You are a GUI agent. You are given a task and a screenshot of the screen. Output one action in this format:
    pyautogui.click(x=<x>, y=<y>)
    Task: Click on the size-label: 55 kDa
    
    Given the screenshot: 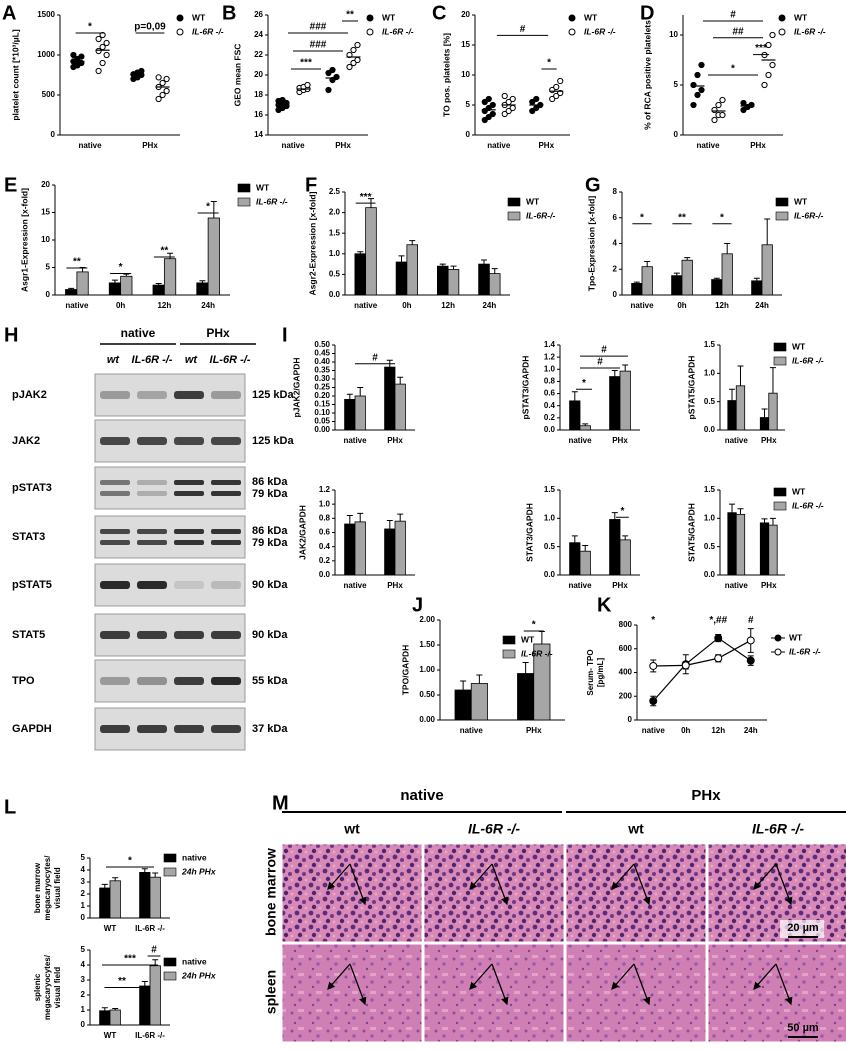 What is the action you would take?
    pyautogui.click(x=270, y=681)
    